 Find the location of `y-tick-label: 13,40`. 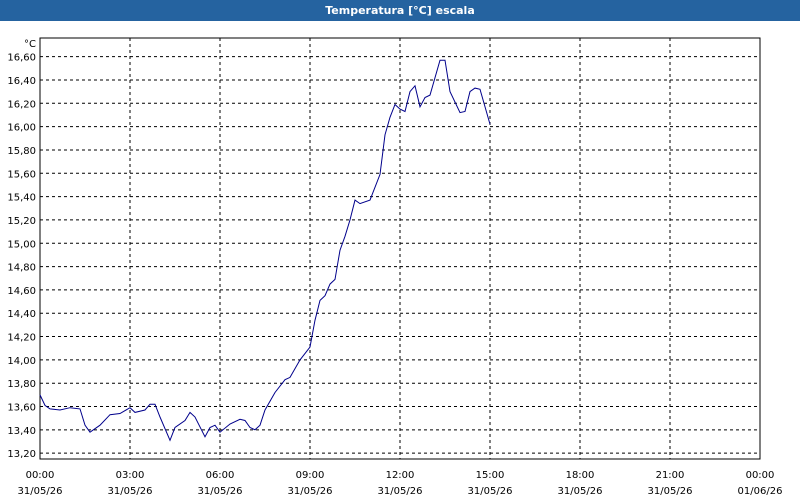

y-tick-label: 13,40 is located at coordinates (21, 431).